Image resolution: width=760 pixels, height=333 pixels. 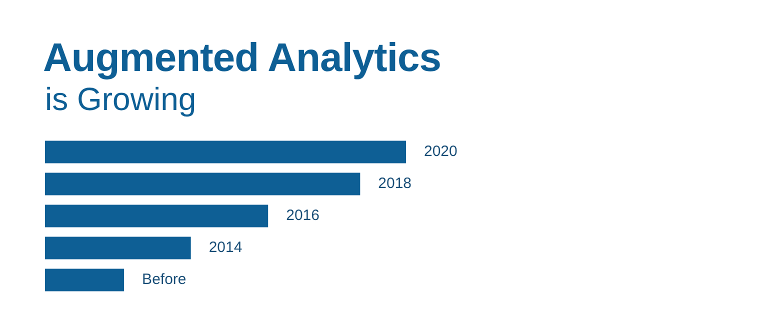 What do you see at coordinates (164, 279) in the screenshot?
I see `y-tick-label: Before` at bounding box center [164, 279].